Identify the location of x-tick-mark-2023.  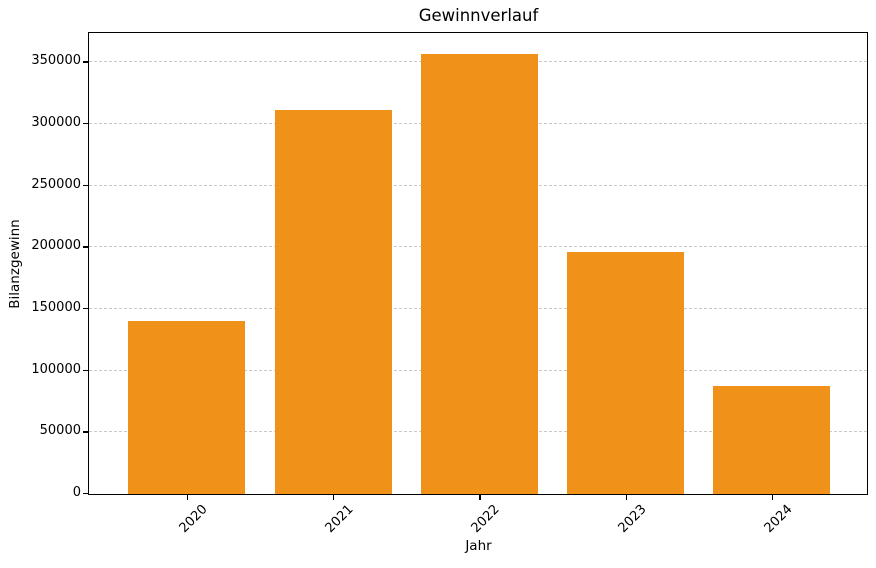
(626, 497).